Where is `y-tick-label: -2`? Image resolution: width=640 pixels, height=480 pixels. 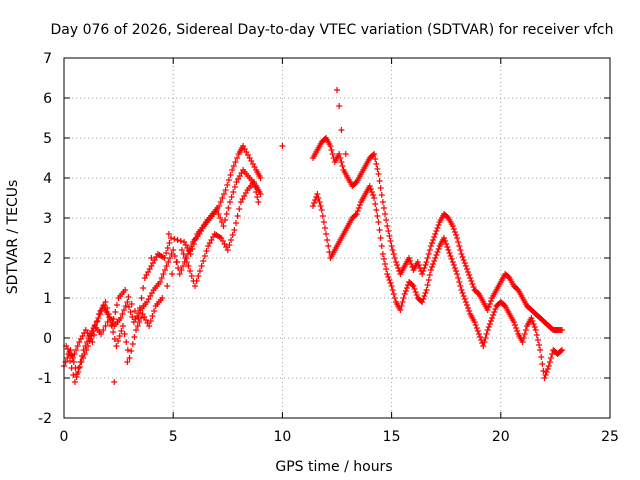 y-tick-label: -2 is located at coordinates (45, 419).